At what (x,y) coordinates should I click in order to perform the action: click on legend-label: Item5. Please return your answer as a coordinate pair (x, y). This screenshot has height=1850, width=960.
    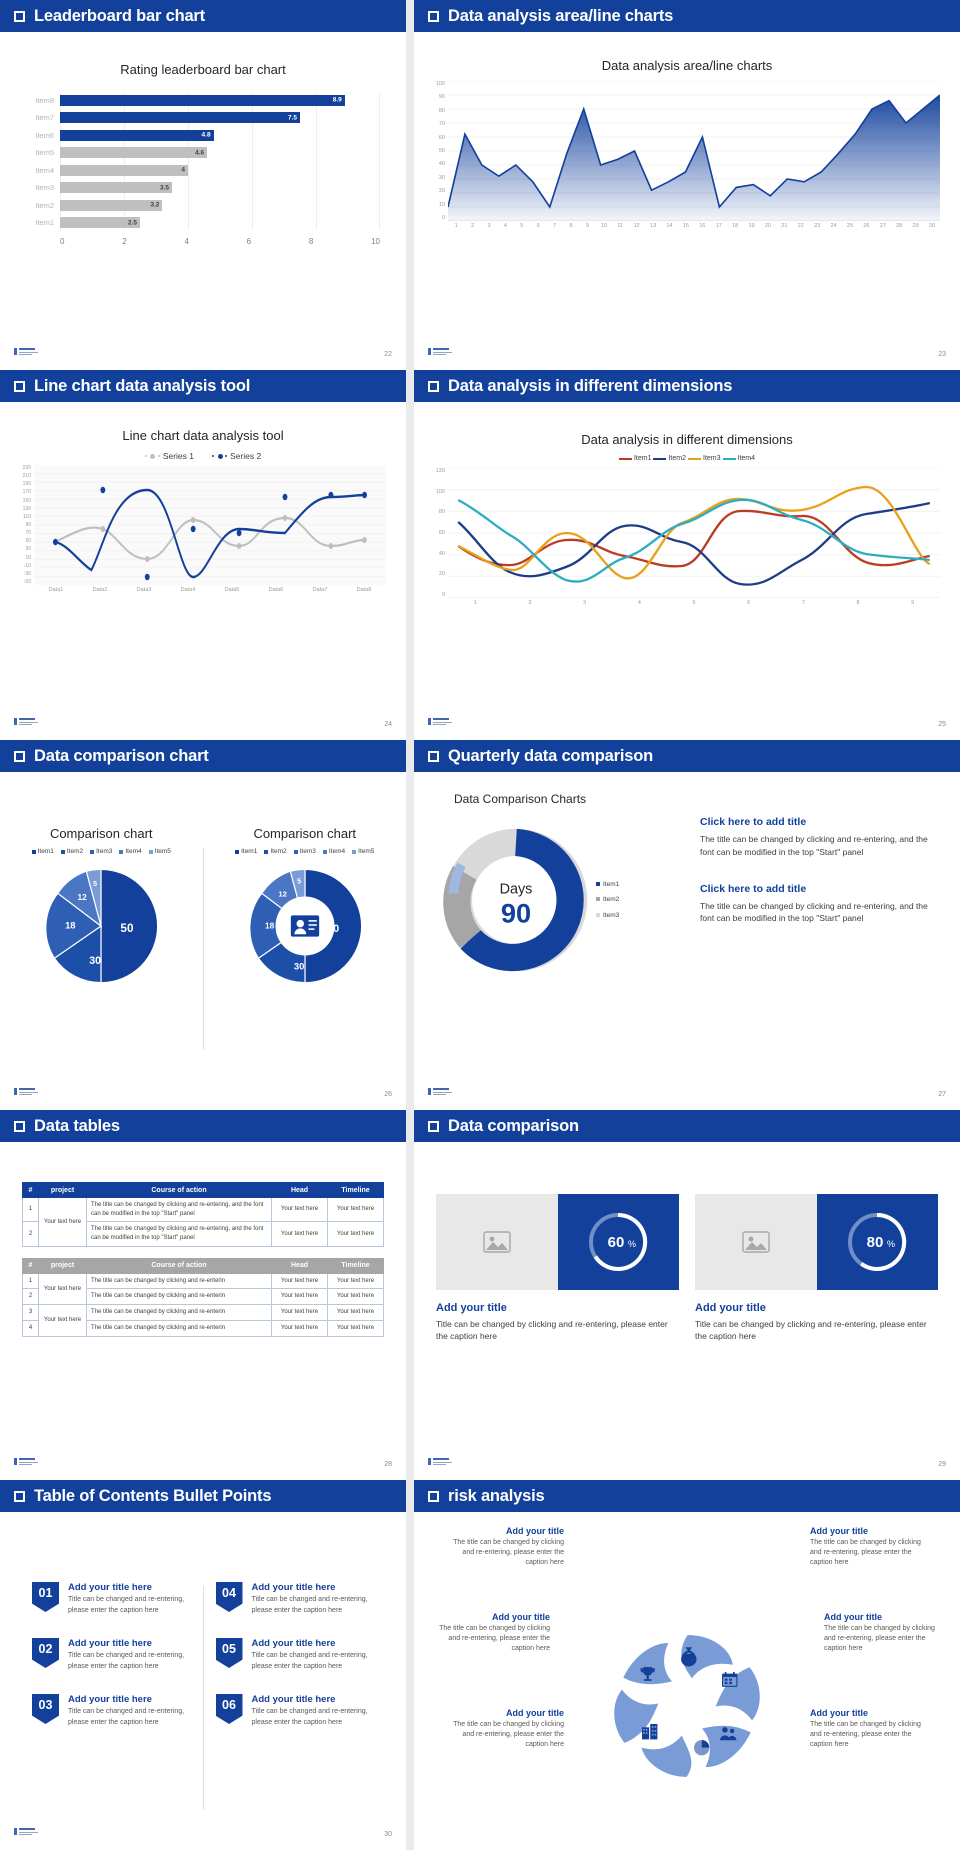
    Looking at the image, I should click on (366, 851).